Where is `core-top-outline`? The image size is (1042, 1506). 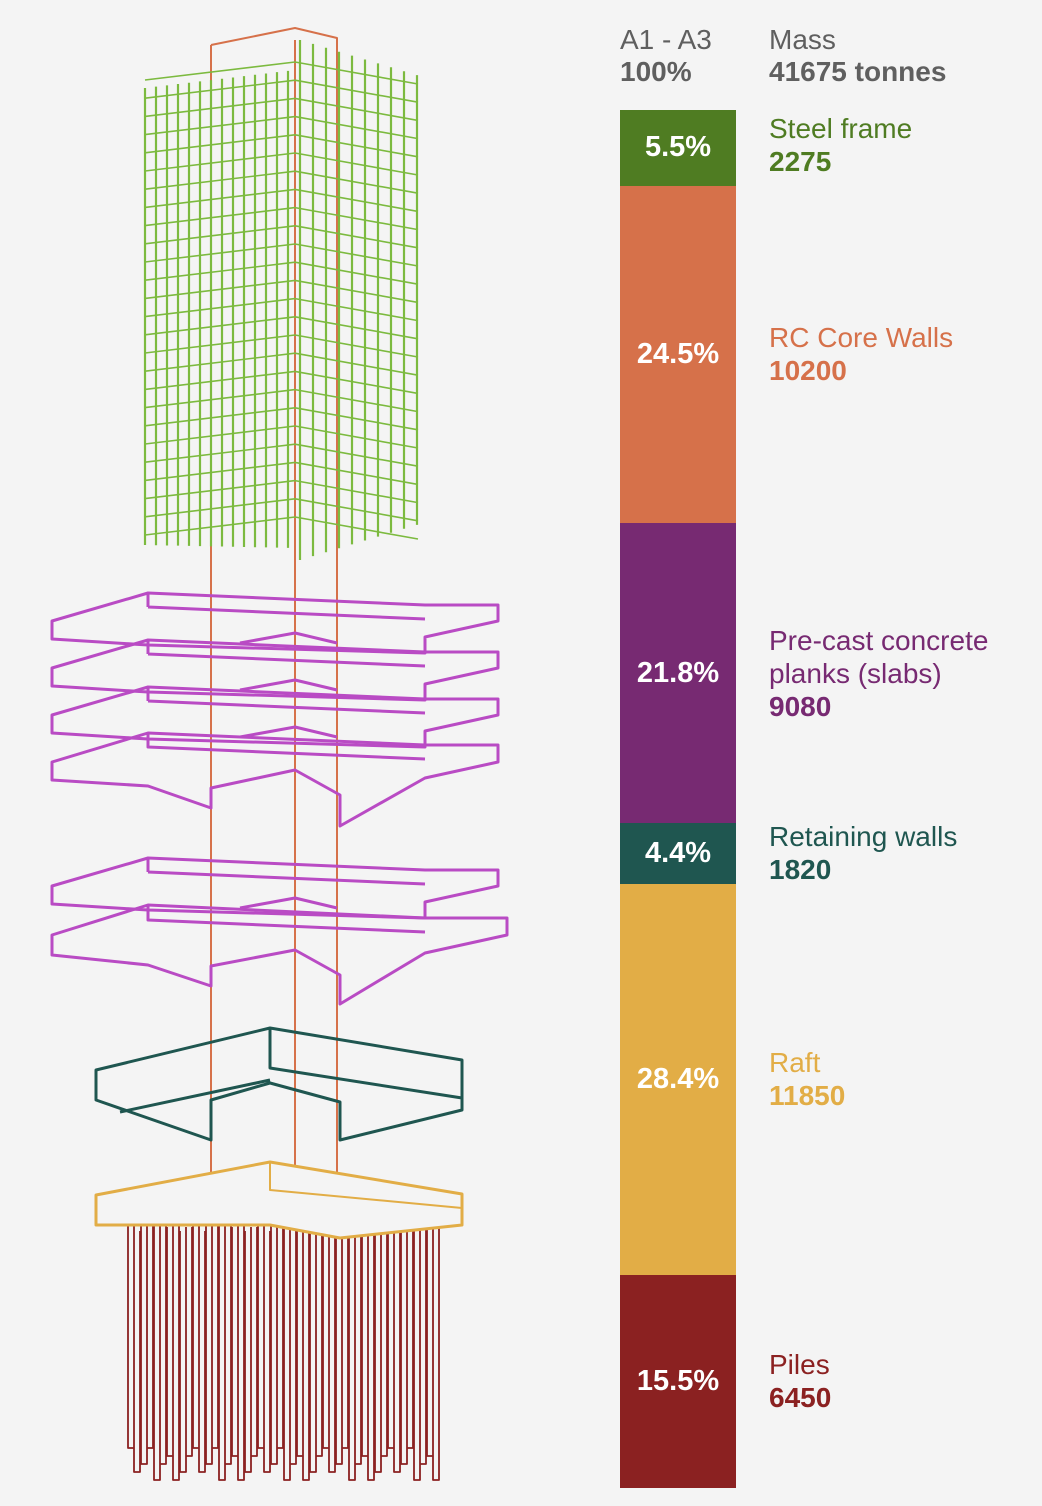
core-top-outline is located at coordinates (274, 293).